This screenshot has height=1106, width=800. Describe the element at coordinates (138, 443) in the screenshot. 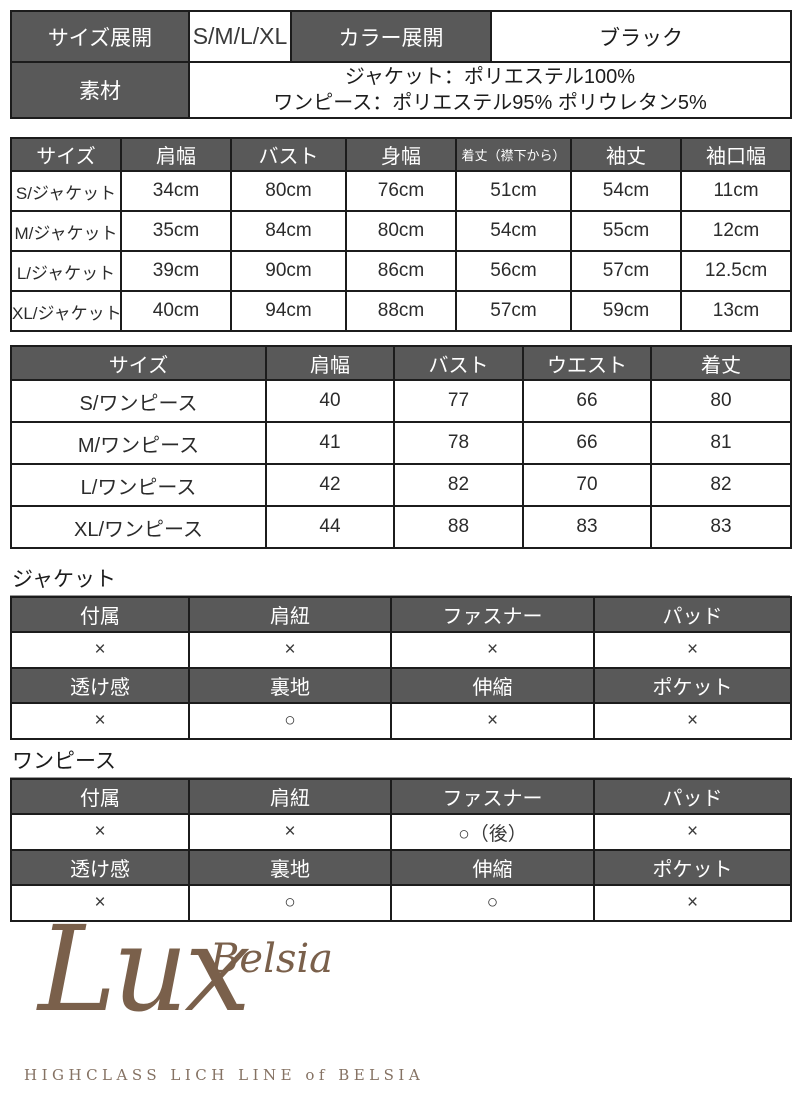

I see `row-label: M/ワンピース` at that location.